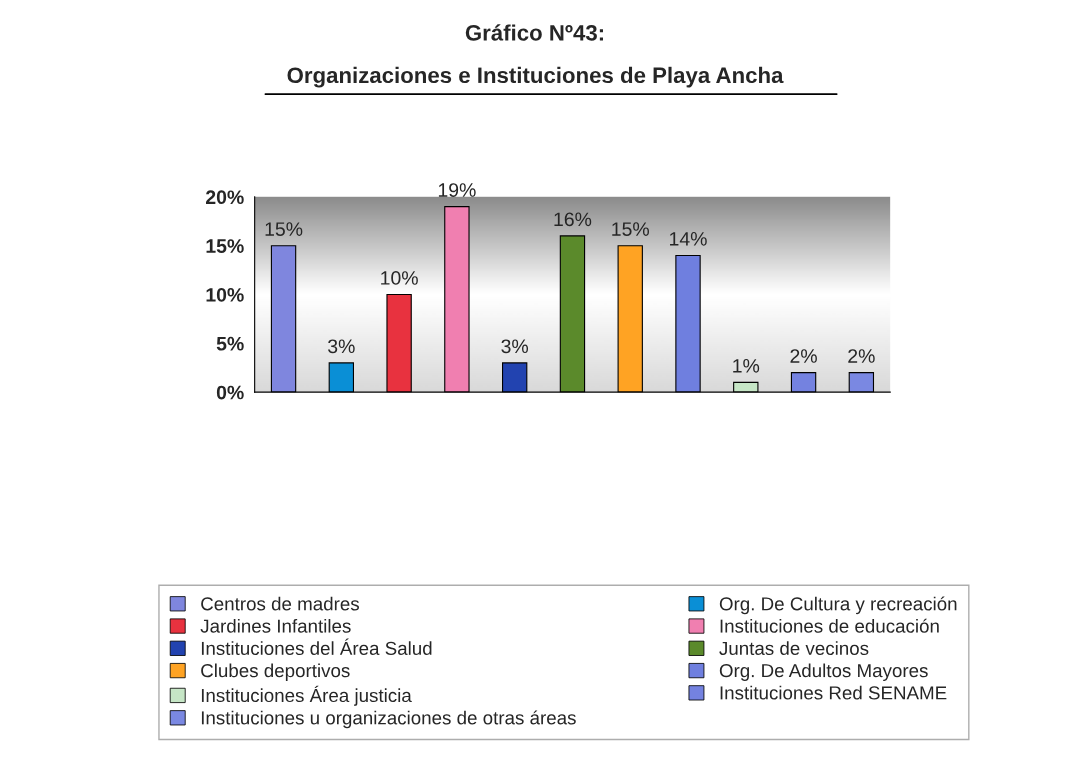 This screenshot has width=1070, height=772. What do you see at coordinates (573, 219) in the screenshot?
I see `data-label: 16%` at bounding box center [573, 219].